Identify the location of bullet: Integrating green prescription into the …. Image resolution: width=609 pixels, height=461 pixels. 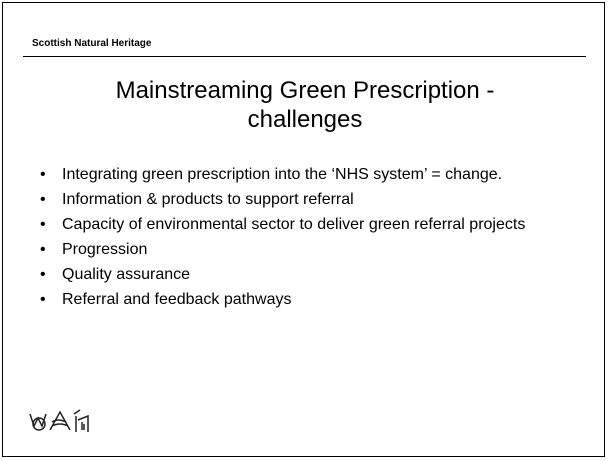
(302, 175).